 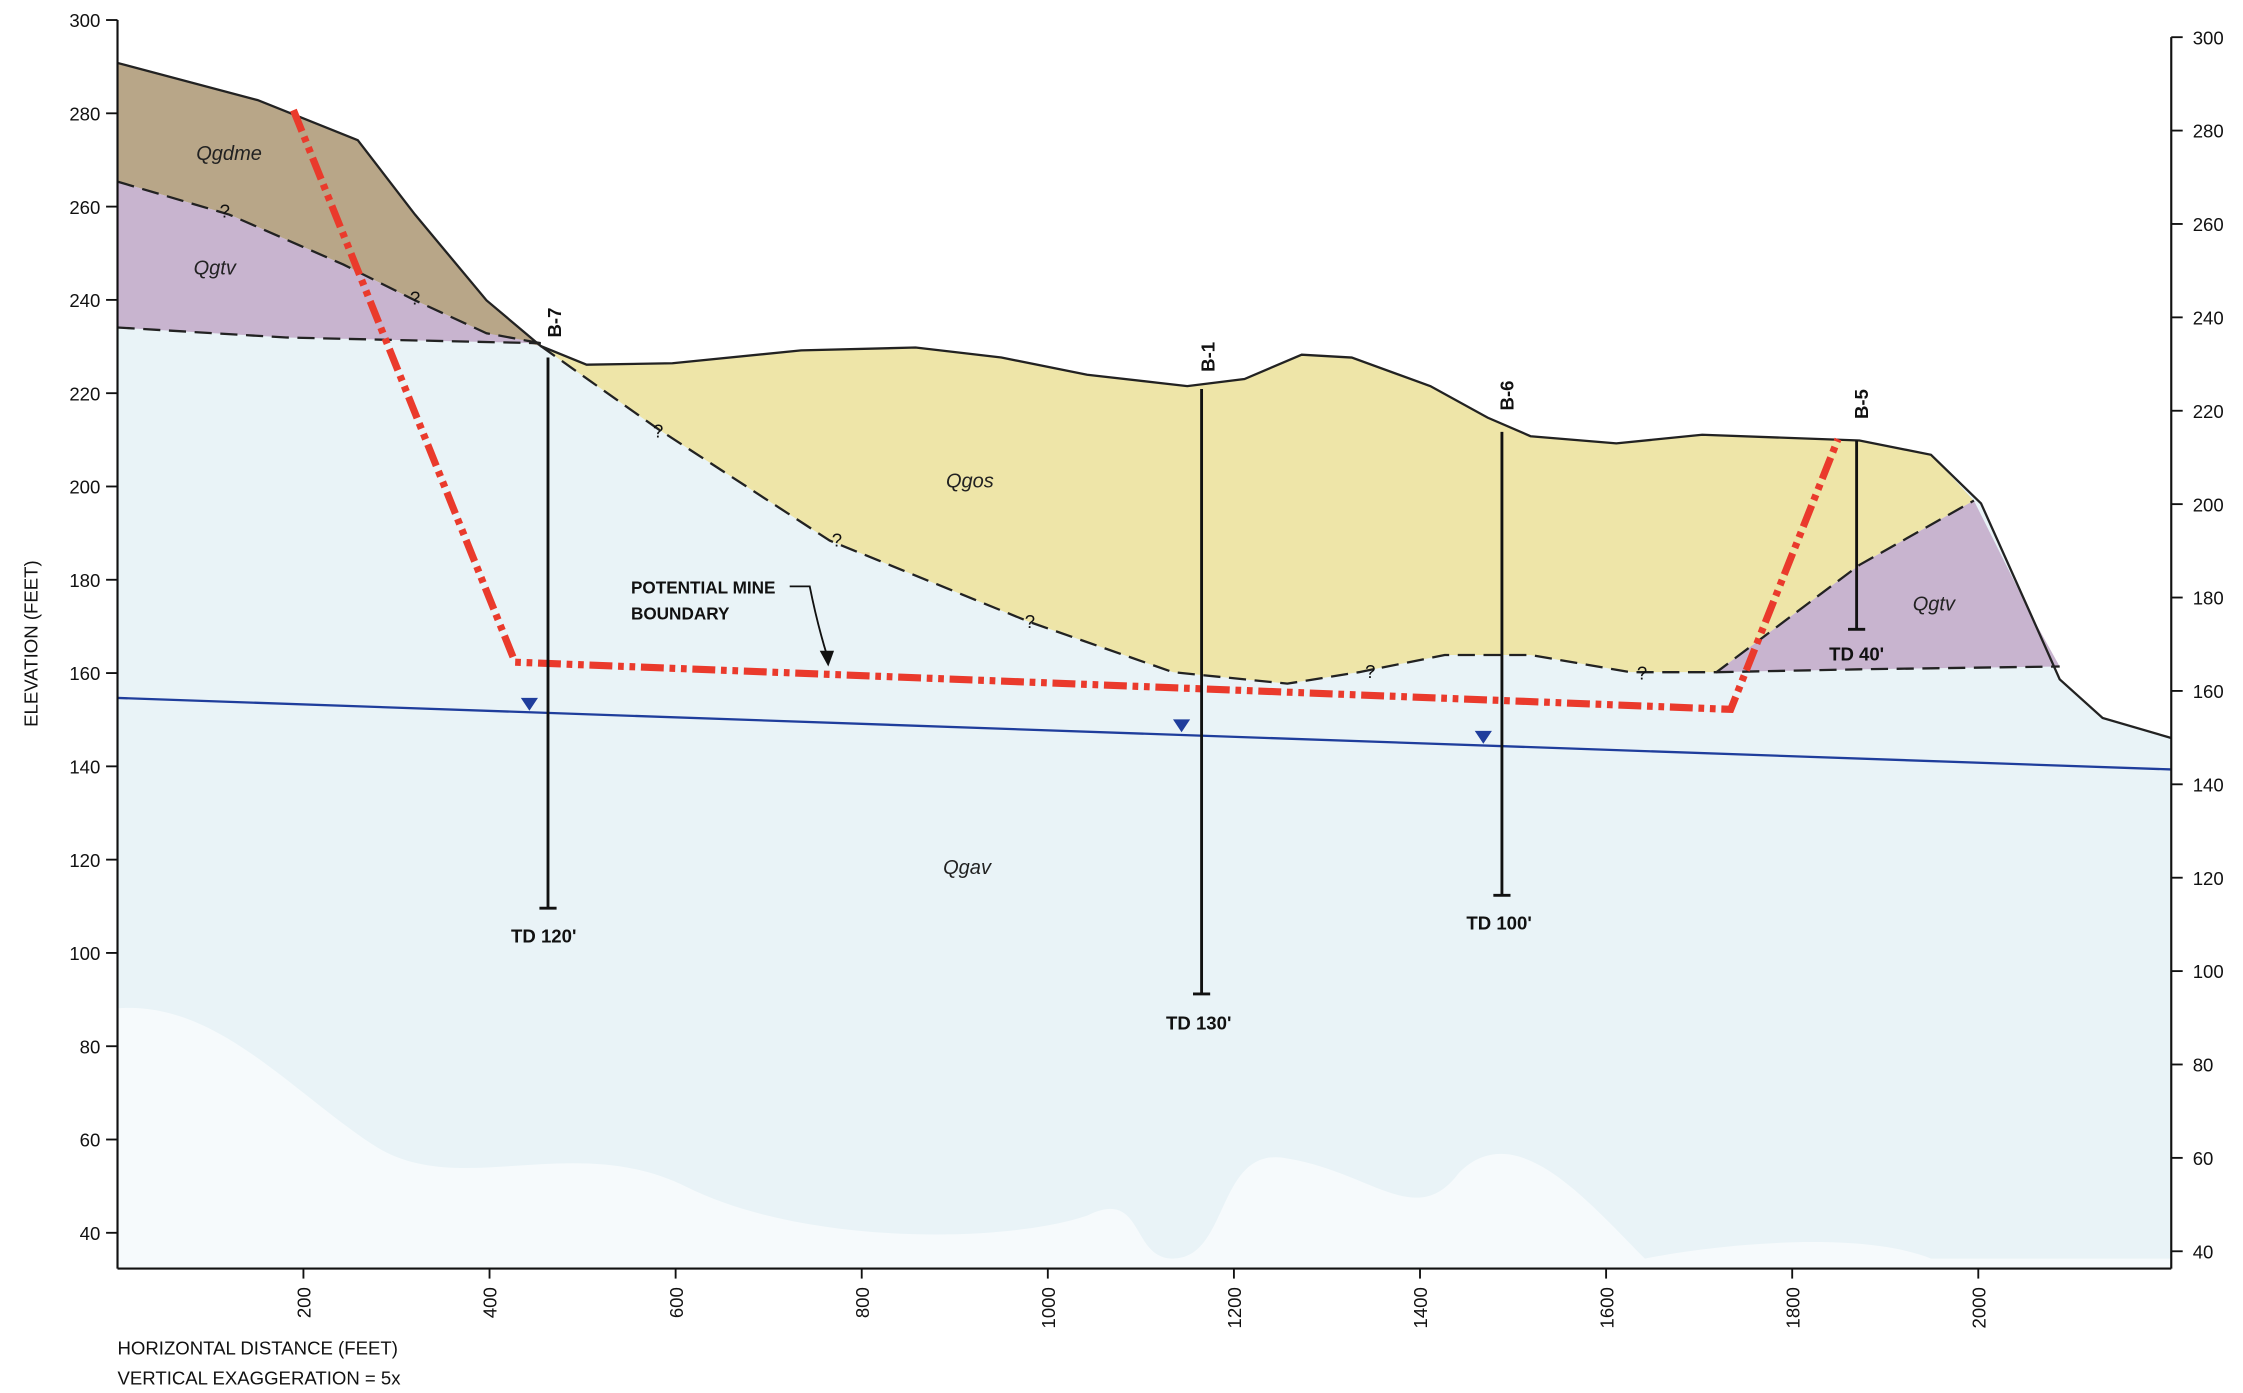 I want to click on x-tick-label: 1200, so click(x=1234, y=1307).